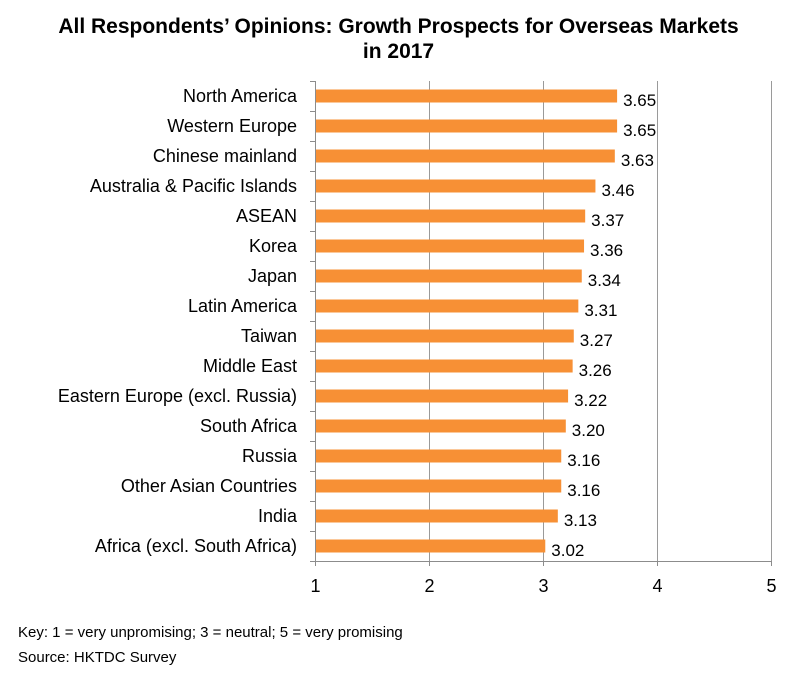  What do you see at coordinates (315, 586) in the screenshot?
I see `x-tick-label-1: 1` at bounding box center [315, 586].